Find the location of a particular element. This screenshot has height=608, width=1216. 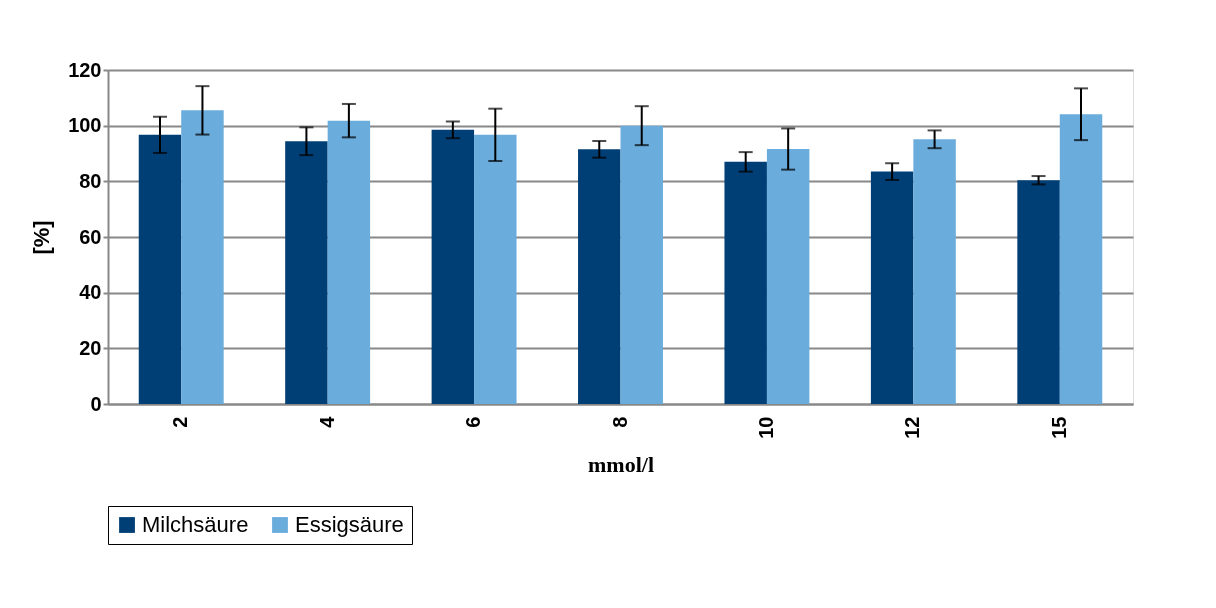

y-tick-label: 100 is located at coordinates (85, 125).